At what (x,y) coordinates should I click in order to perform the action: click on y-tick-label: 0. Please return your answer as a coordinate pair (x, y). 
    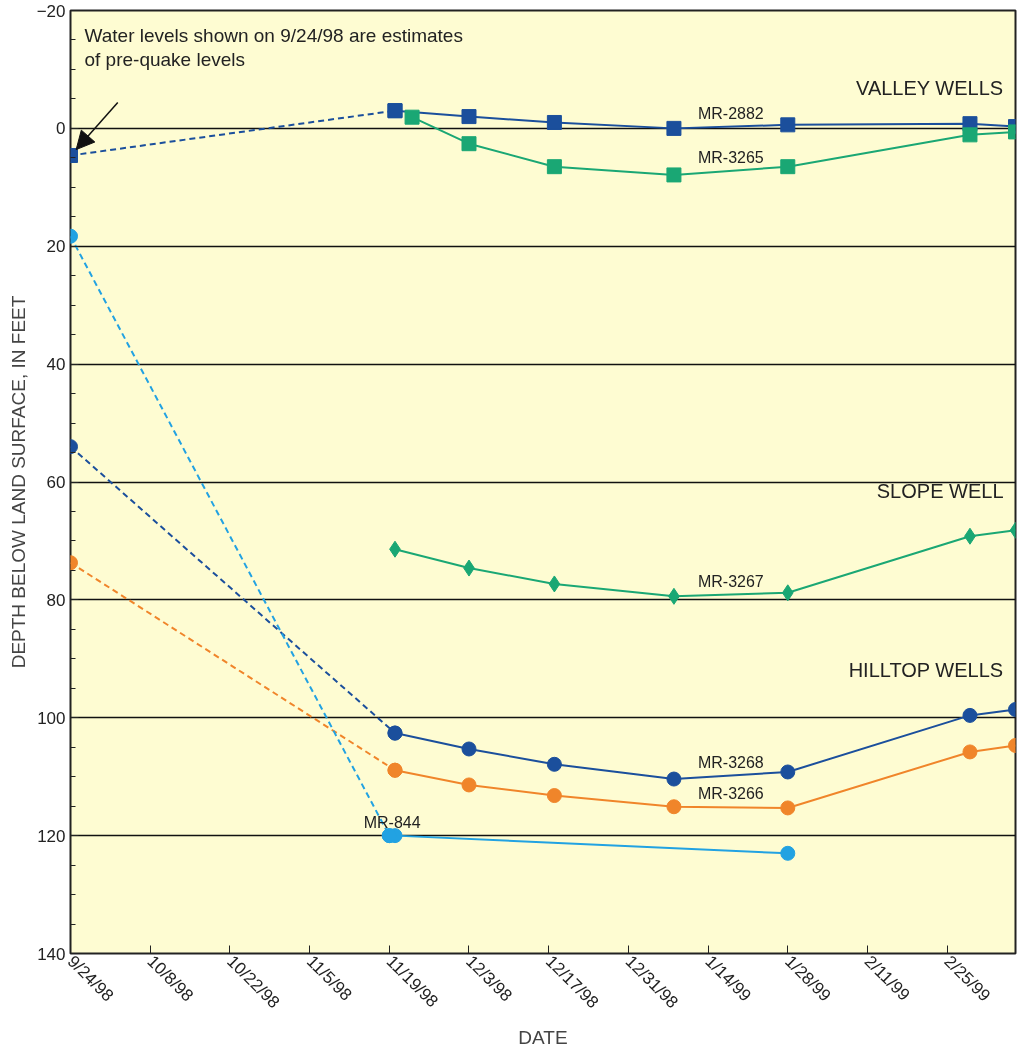
    Looking at the image, I should click on (61, 129).